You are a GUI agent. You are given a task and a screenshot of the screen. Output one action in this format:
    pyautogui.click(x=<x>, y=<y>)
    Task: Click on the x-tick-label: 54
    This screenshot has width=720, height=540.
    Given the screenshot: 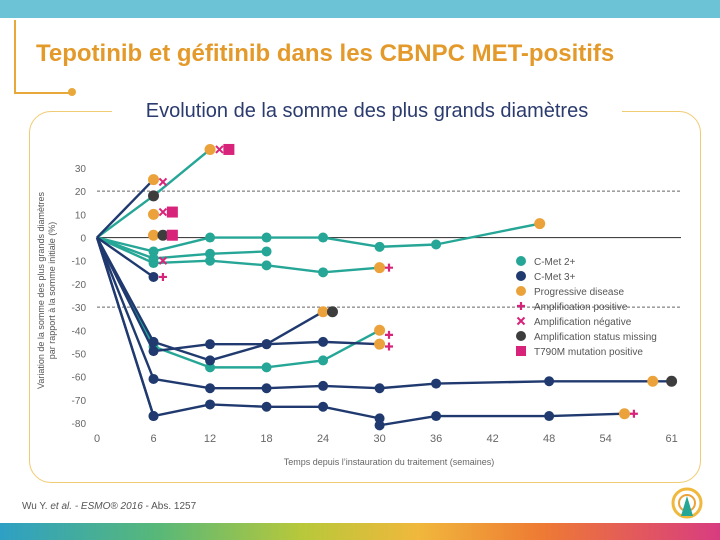 What is the action you would take?
    pyautogui.click(x=606, y=439)
    